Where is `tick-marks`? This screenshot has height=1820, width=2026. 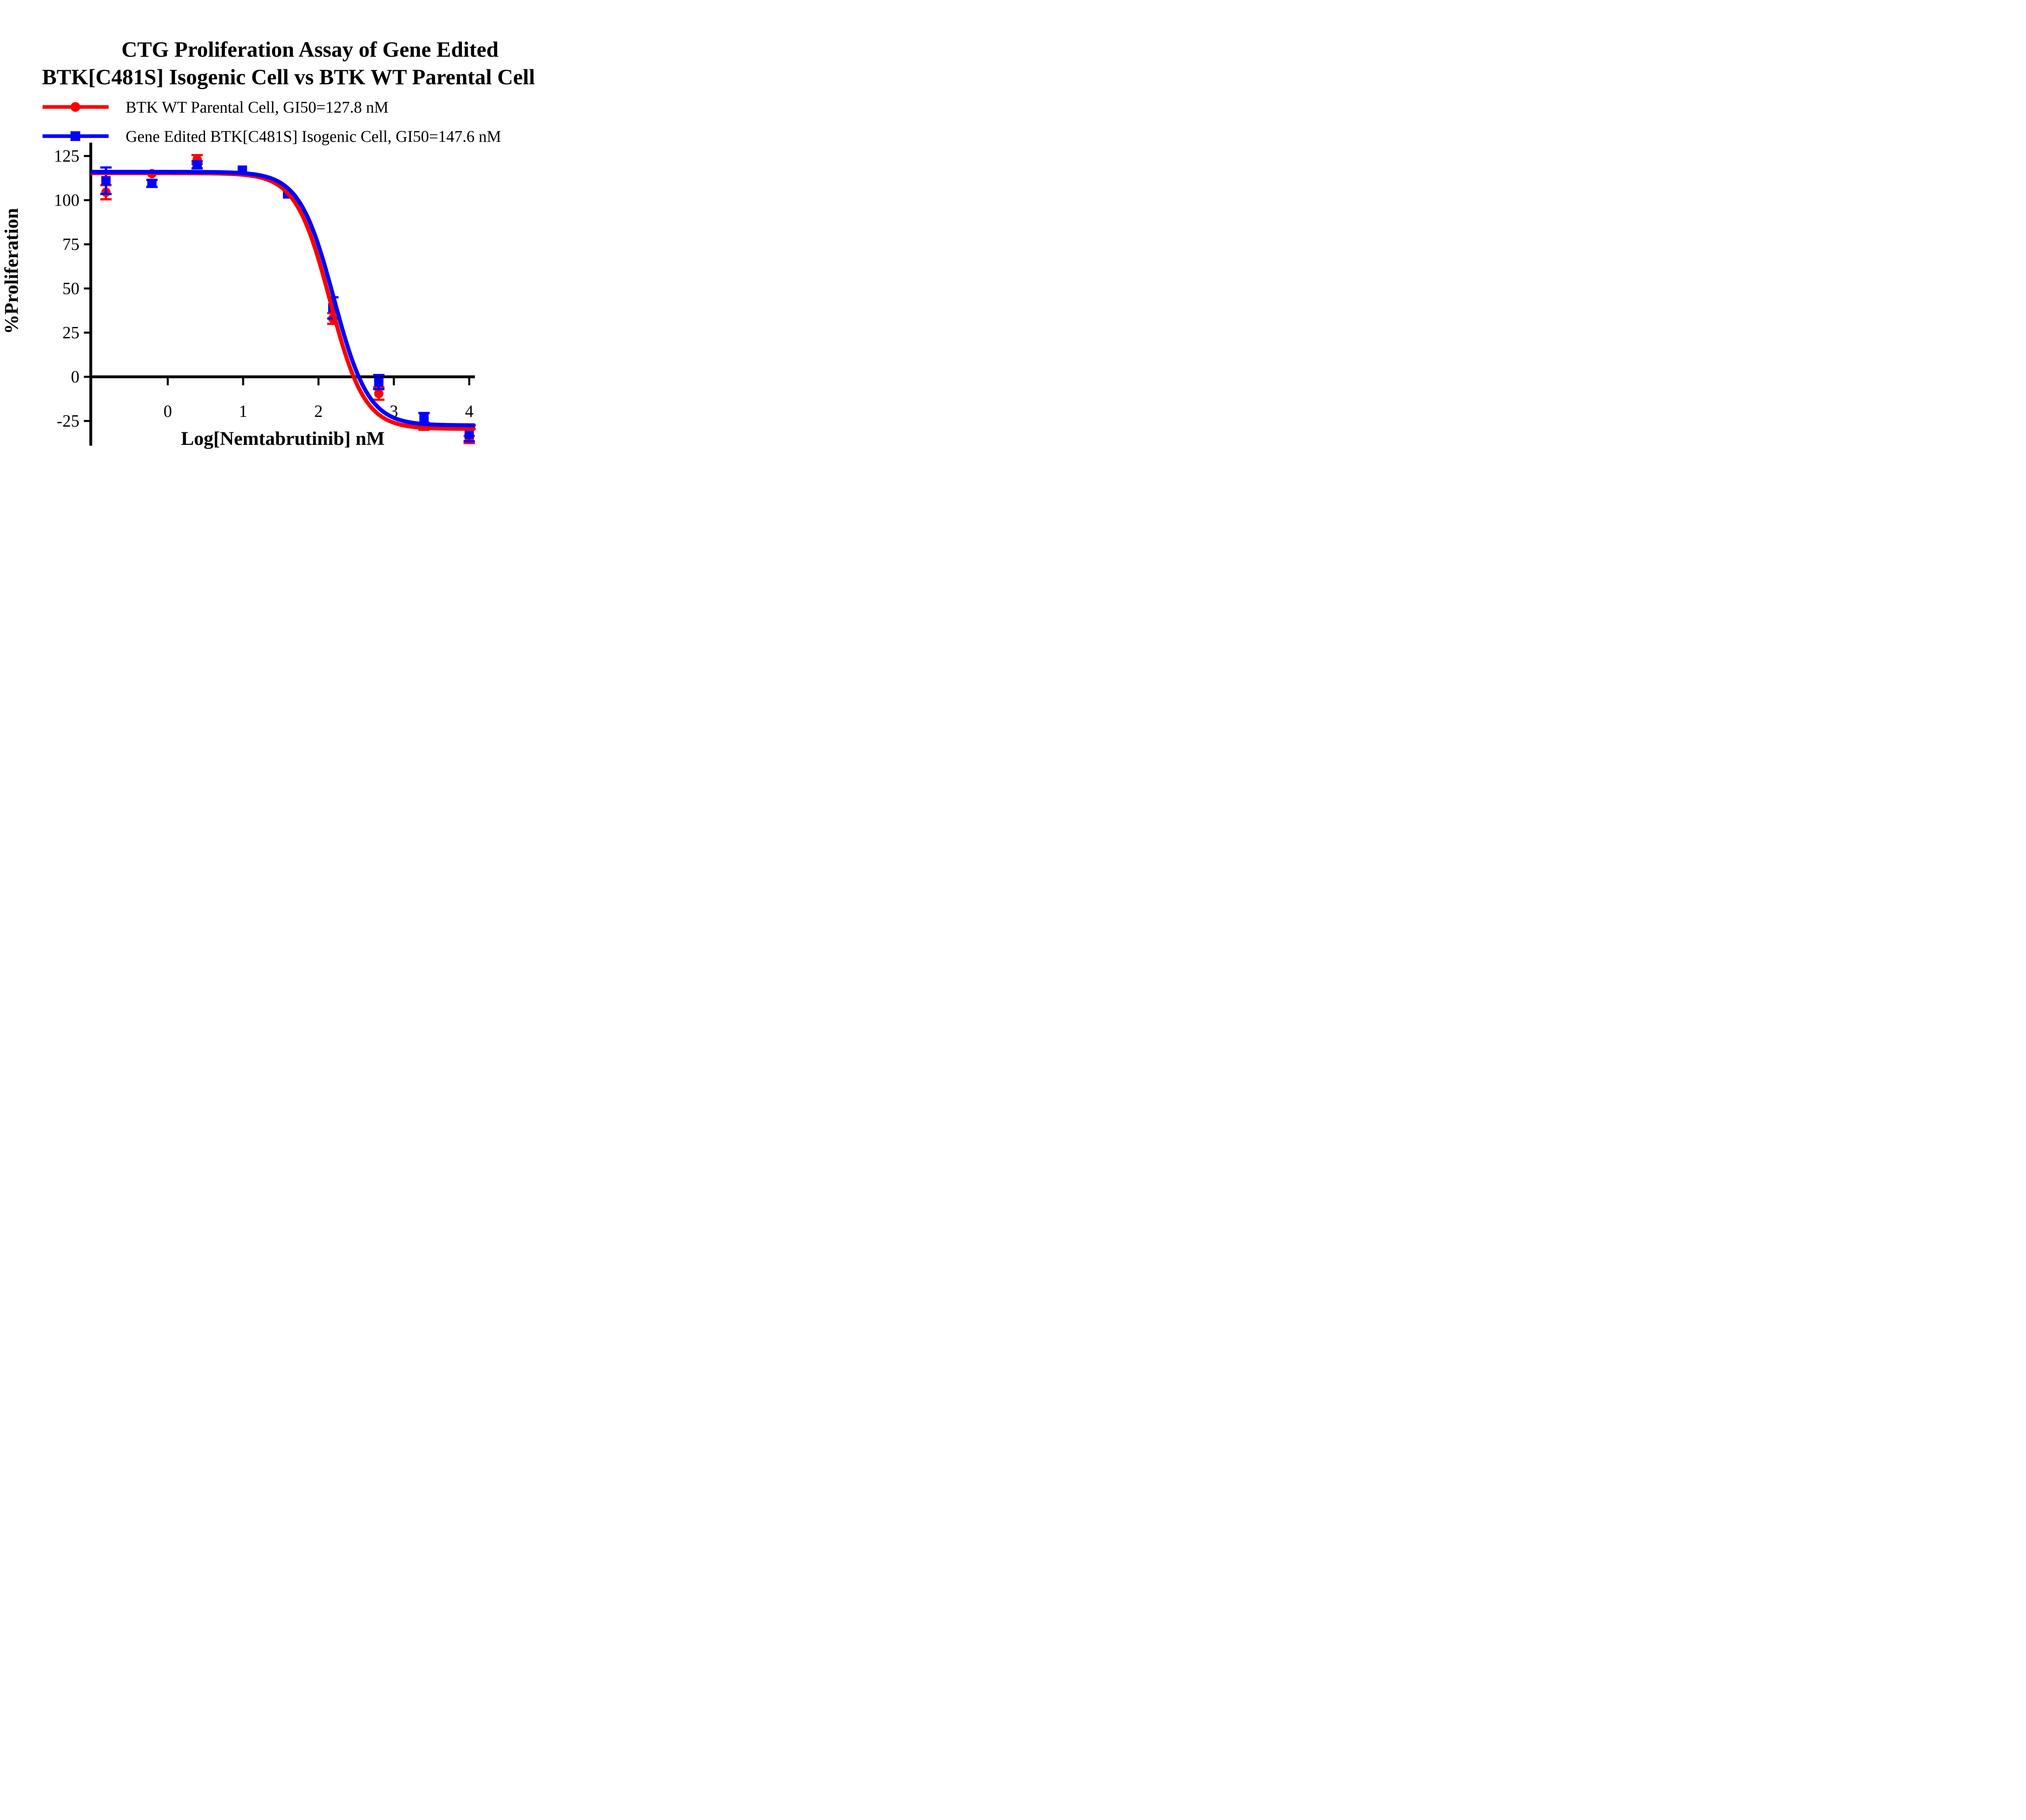 tick-marks is located at coordinates (277, 288).